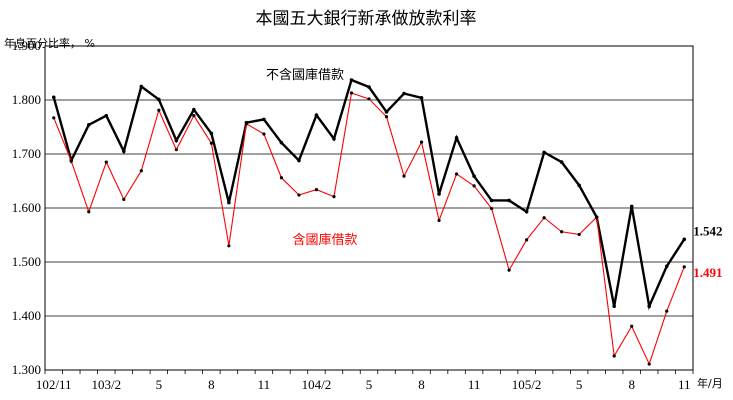  I want to click on end-value-label-0: 1.542, so click(707, 230).